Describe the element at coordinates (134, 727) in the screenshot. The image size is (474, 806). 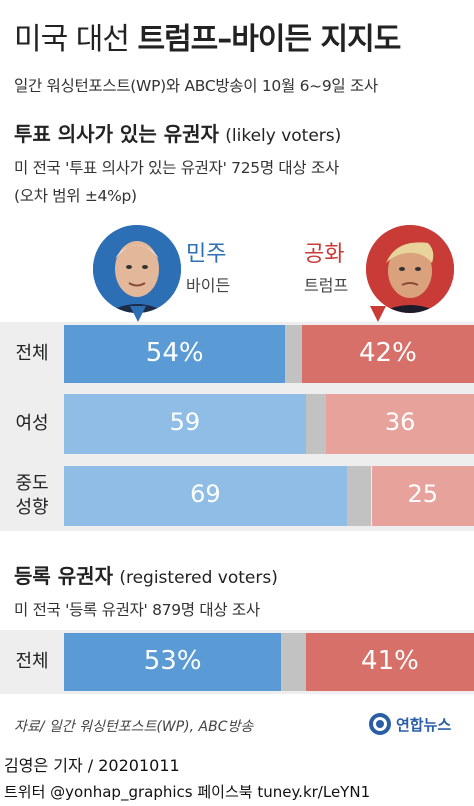
I see `source-note: 자료/ 일간 워싱턴포스트(WP), ABC방송` at that location.